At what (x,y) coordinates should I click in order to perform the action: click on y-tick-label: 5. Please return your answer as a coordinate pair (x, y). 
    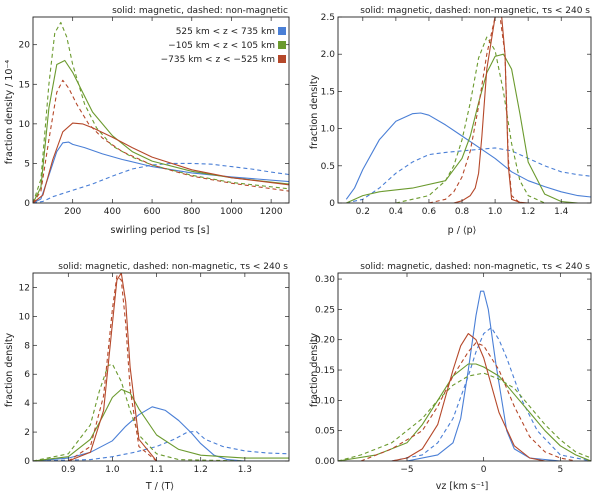
    Looking at the image, I should click on (27, 164).